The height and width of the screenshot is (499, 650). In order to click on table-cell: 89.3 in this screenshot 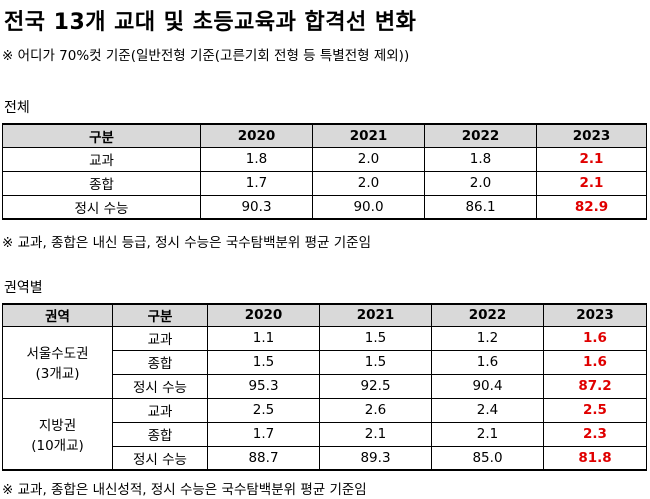, I will do `click(375, 458)`.